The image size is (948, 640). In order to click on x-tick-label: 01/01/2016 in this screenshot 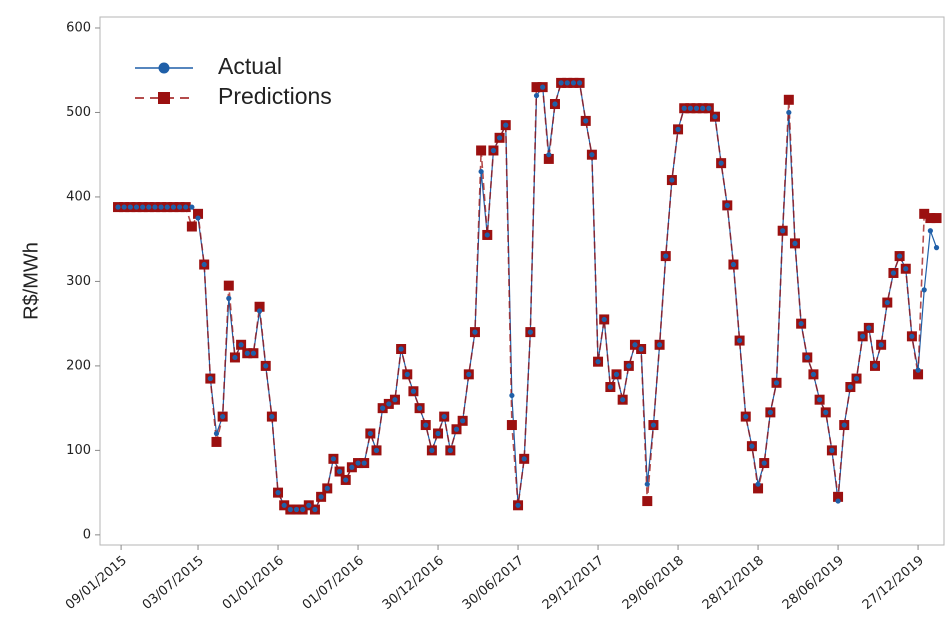, I will do `click(253, 583)`.